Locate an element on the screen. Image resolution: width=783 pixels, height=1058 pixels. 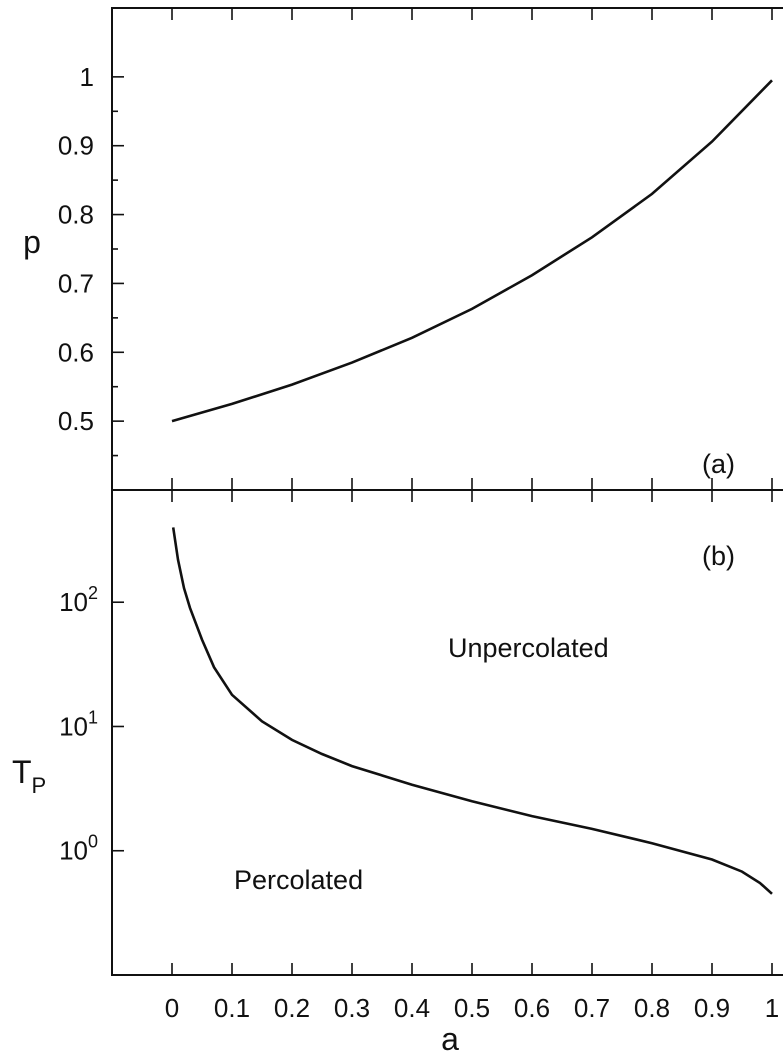
panel-b-y-tick-label: 10¹ is located at coordinates (78, 724).